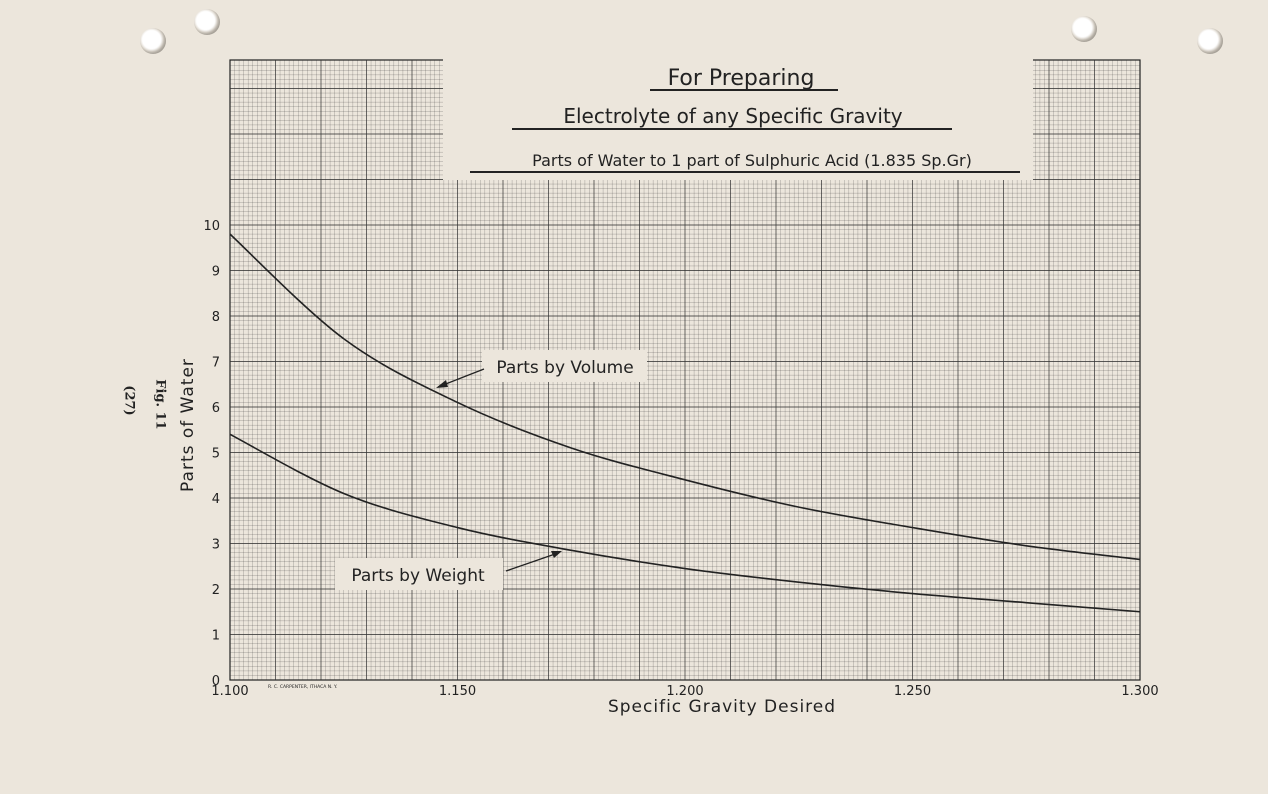 This screenshot has width=1268, height=794. What do you see at coordinates (216, 408) in the screenshot?
I see `y-tick-label: 6` at bounding box center [216, 408].